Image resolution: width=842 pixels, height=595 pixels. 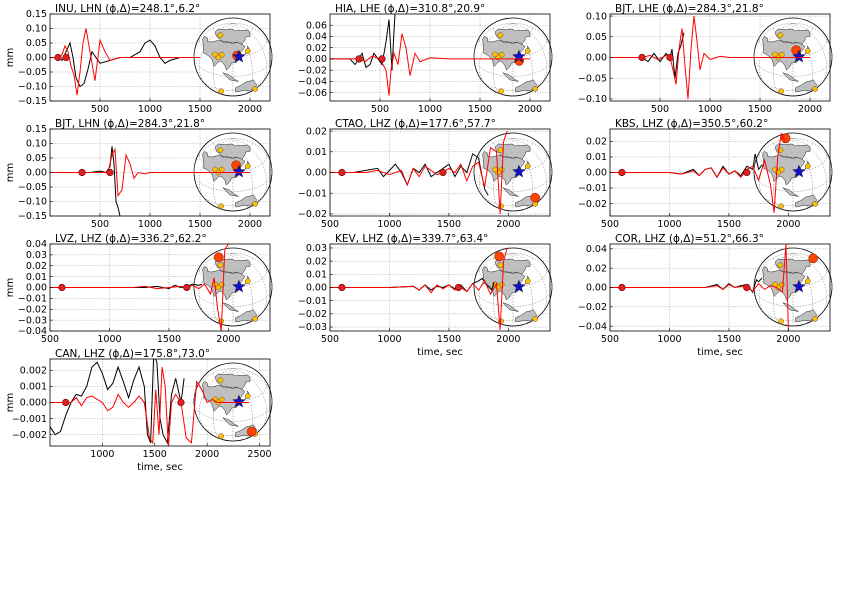 I want to click on chart-title: CAN, LHZ (ϕ,Δ)=175.8°,73.0°, so click(x=132, y=354).